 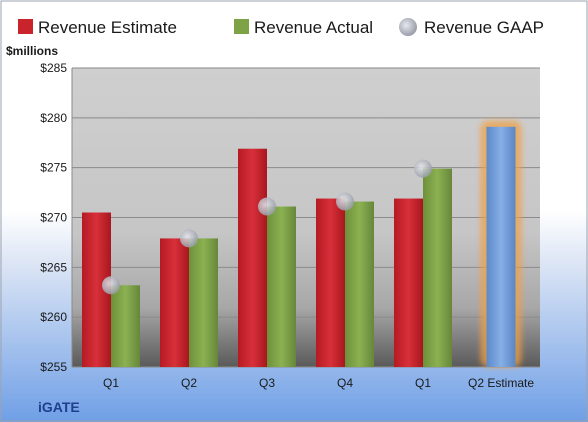 I want to click on legend-marker-revenue-gaap, so click(x=408, y=27).